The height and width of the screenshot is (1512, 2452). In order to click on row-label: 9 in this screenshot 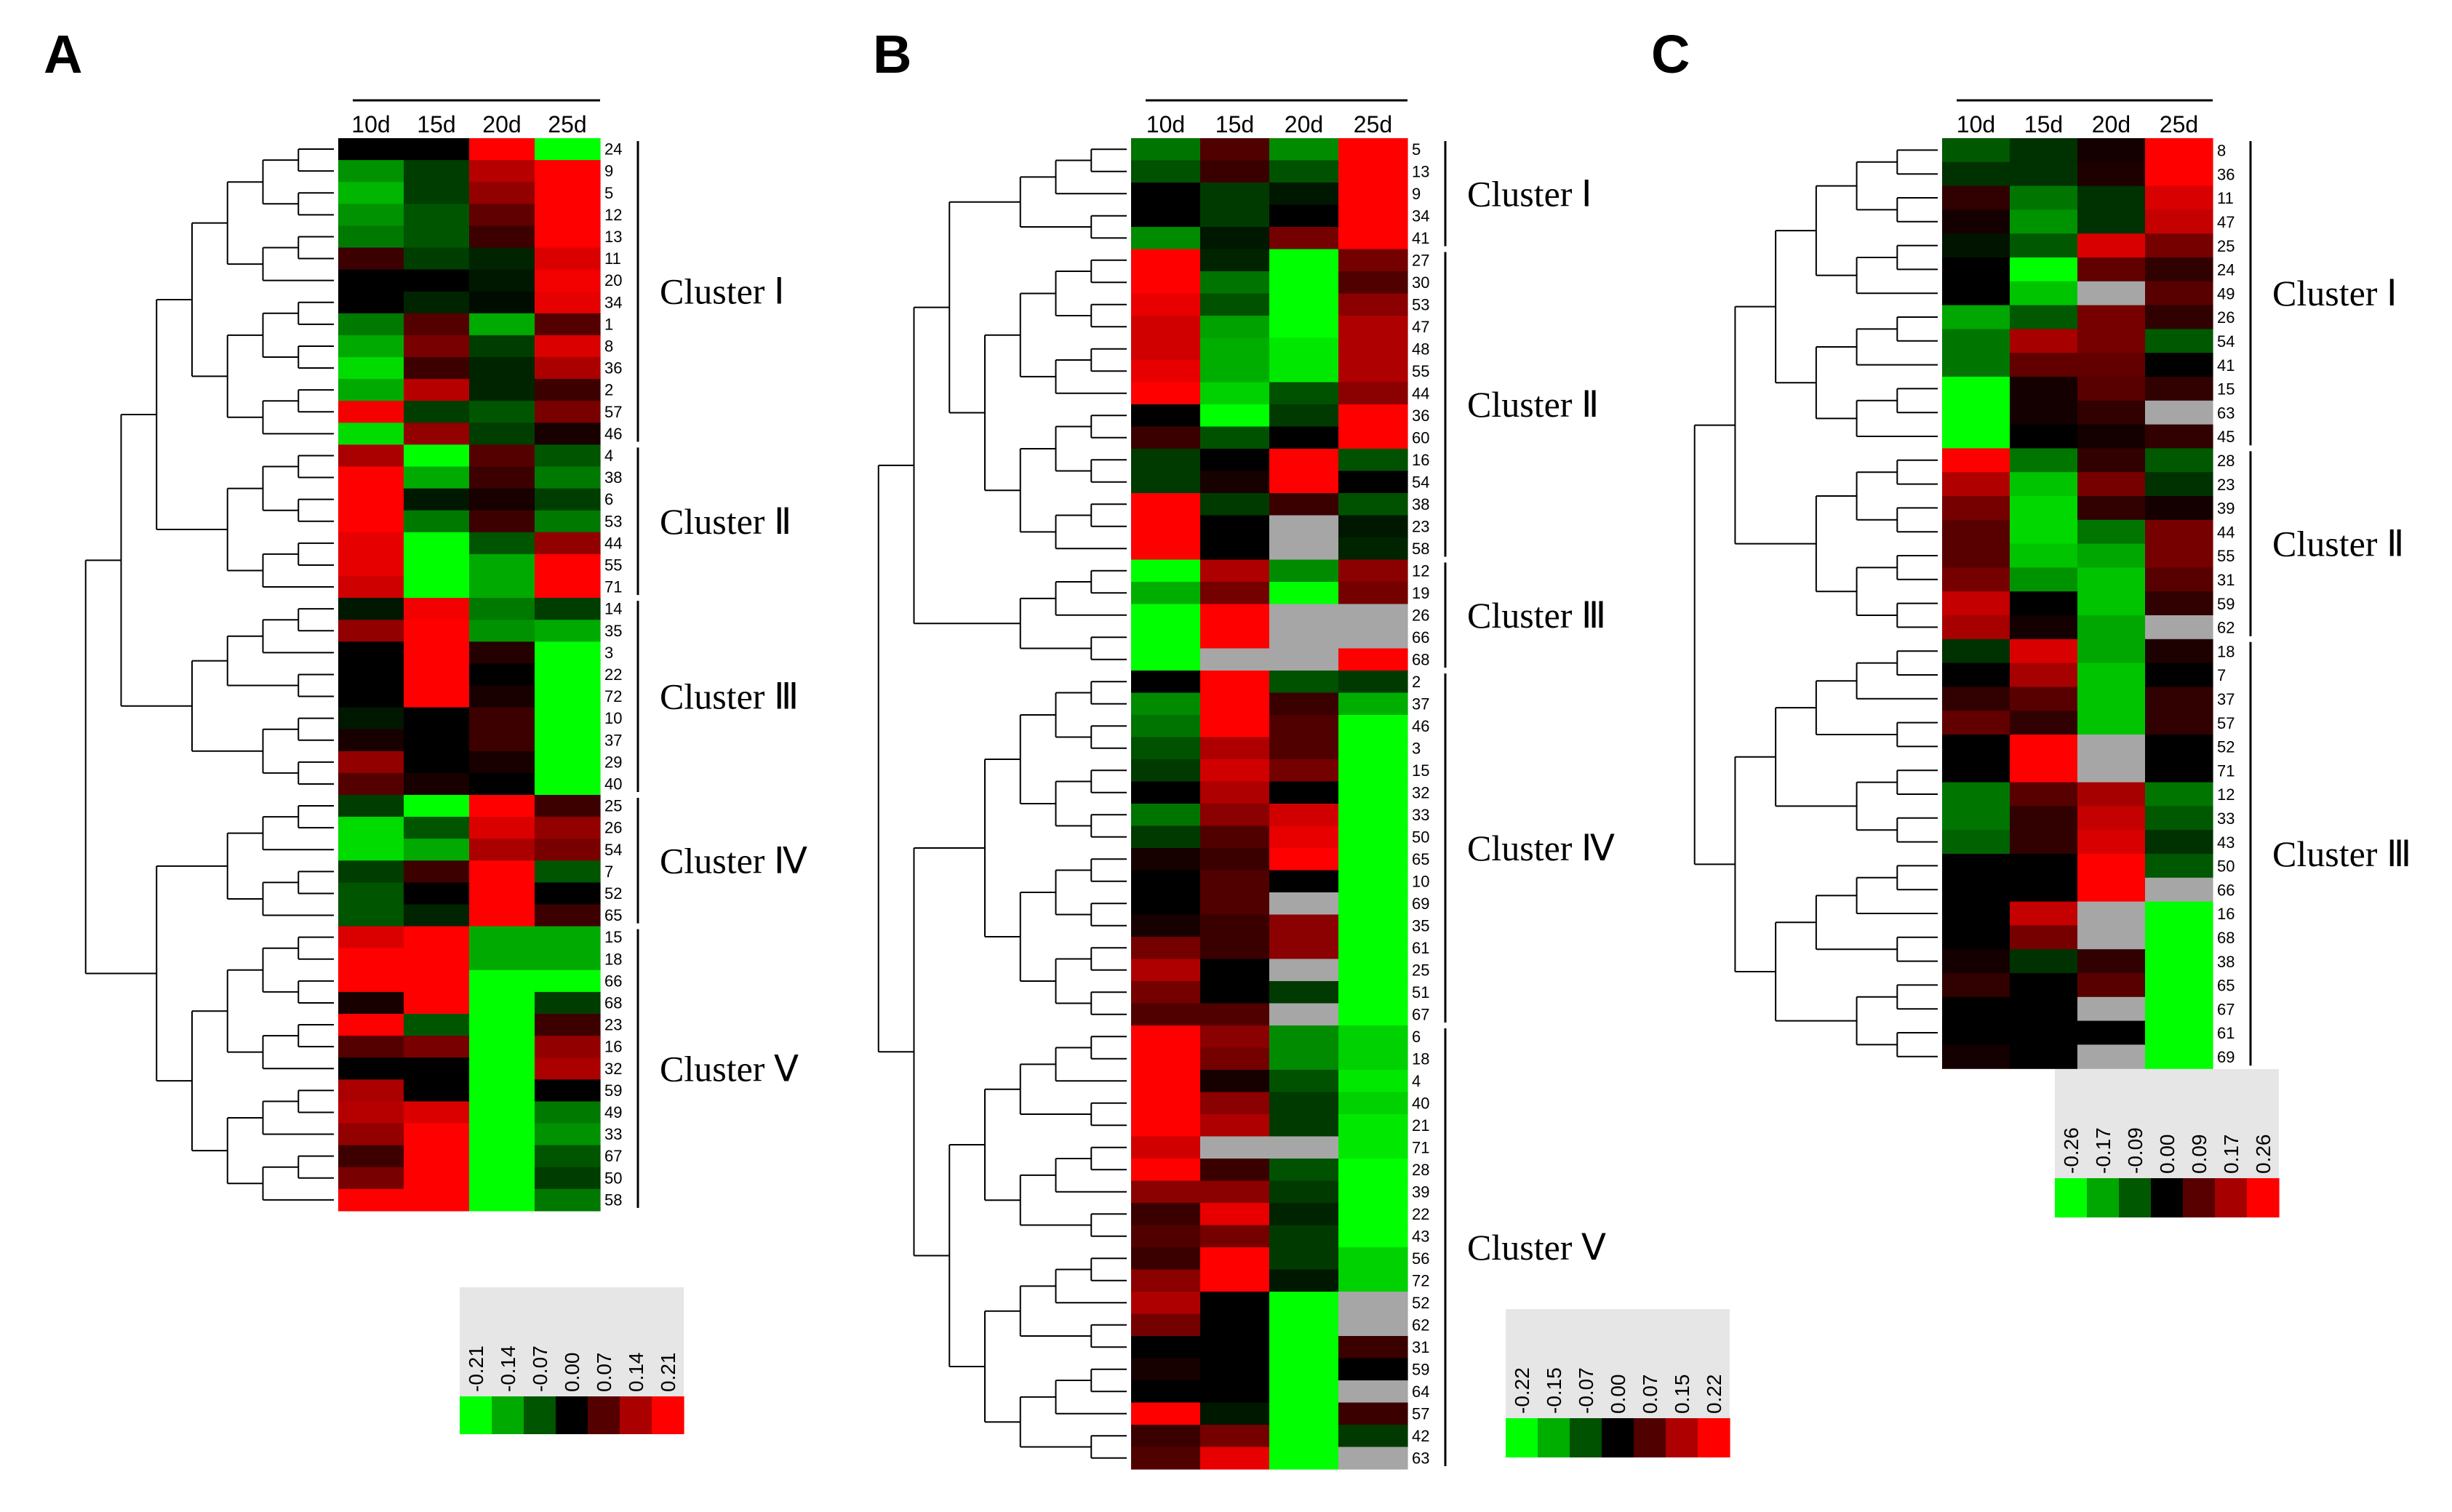, I will do `click(608, 171)`.